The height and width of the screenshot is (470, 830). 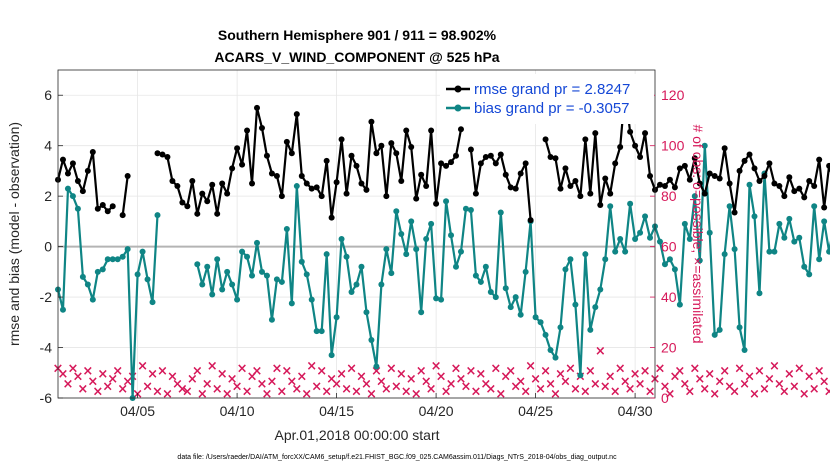 I want to click on y-tick-label: 2, so click(x=48, y=196).